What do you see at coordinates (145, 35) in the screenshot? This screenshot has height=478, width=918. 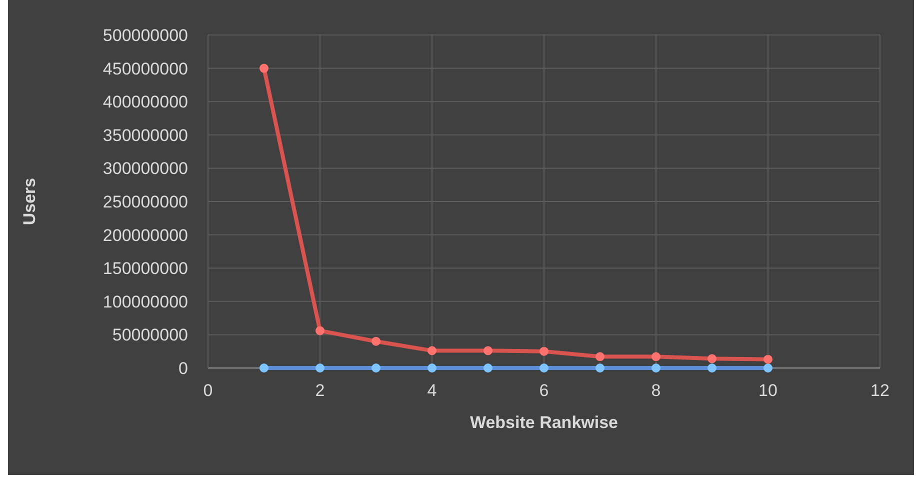 I see `y-tick-label: 500000000` at bounding box center [145, 35].